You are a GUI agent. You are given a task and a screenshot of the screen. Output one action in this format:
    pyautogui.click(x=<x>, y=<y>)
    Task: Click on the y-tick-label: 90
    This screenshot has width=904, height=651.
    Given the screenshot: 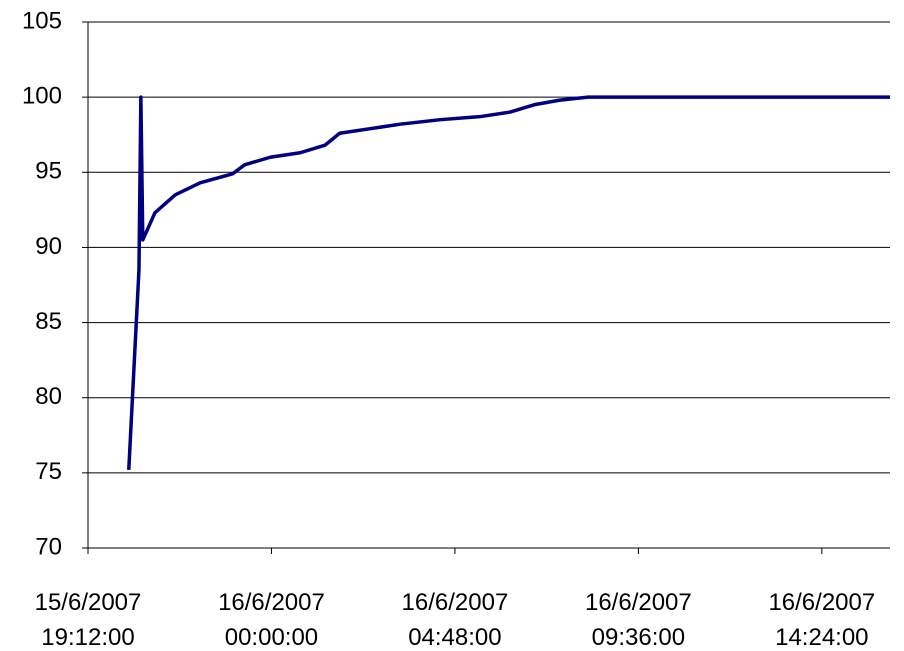 What is the action you would take?
    pyautogui.click(x=48, y=246)
    